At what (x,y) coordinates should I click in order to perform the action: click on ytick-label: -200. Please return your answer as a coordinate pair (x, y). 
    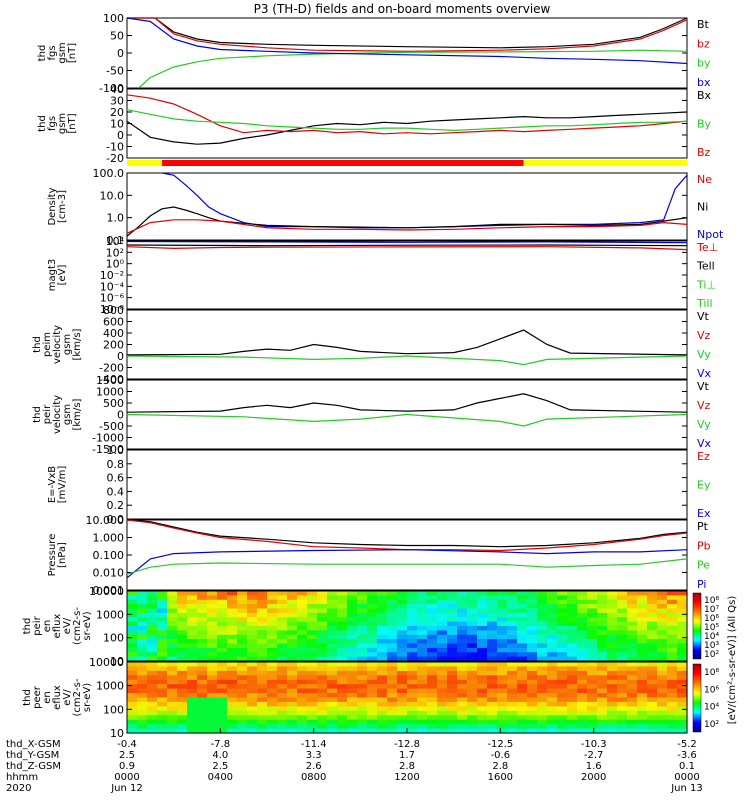
    Looking at the image, I should click on (111, 368).